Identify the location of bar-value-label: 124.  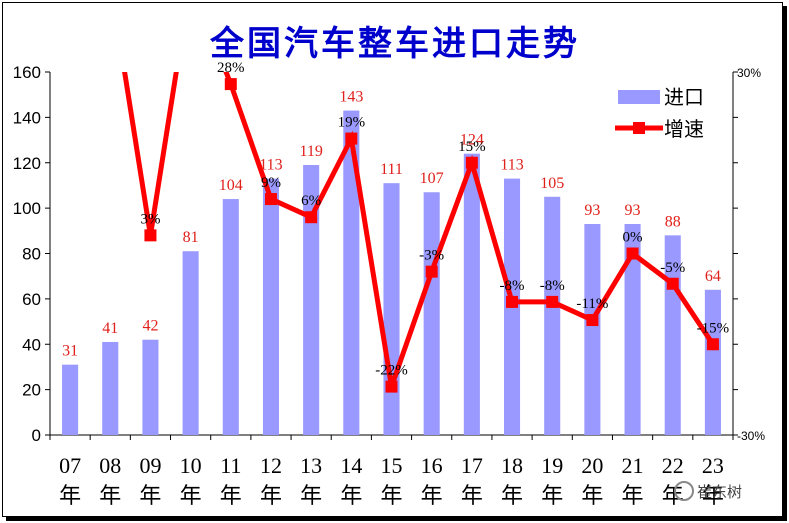
(472, 140).